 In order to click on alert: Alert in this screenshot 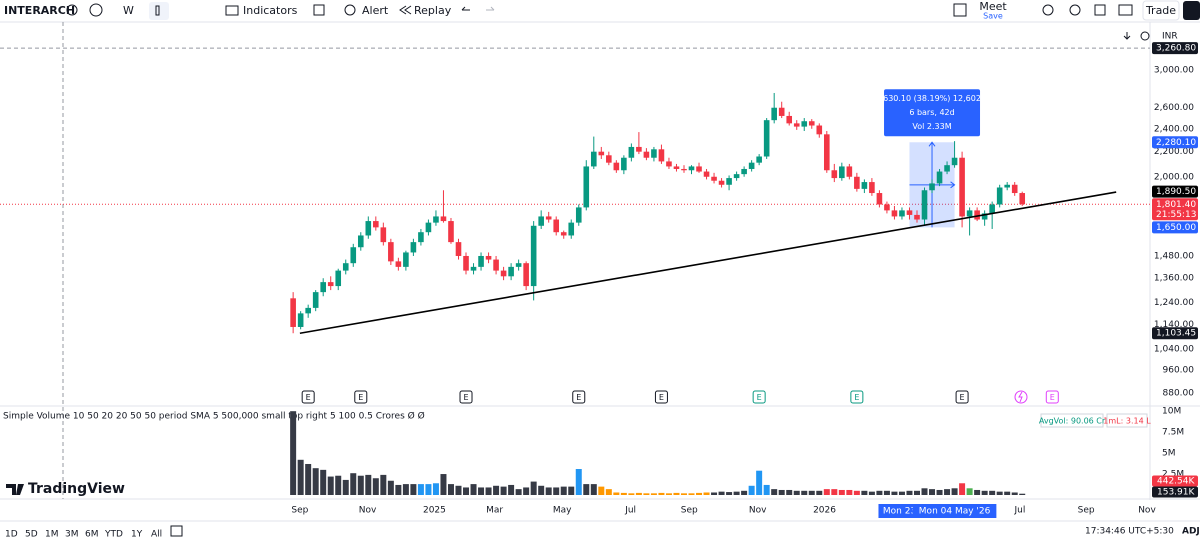, I will do `click(375, 10)`.